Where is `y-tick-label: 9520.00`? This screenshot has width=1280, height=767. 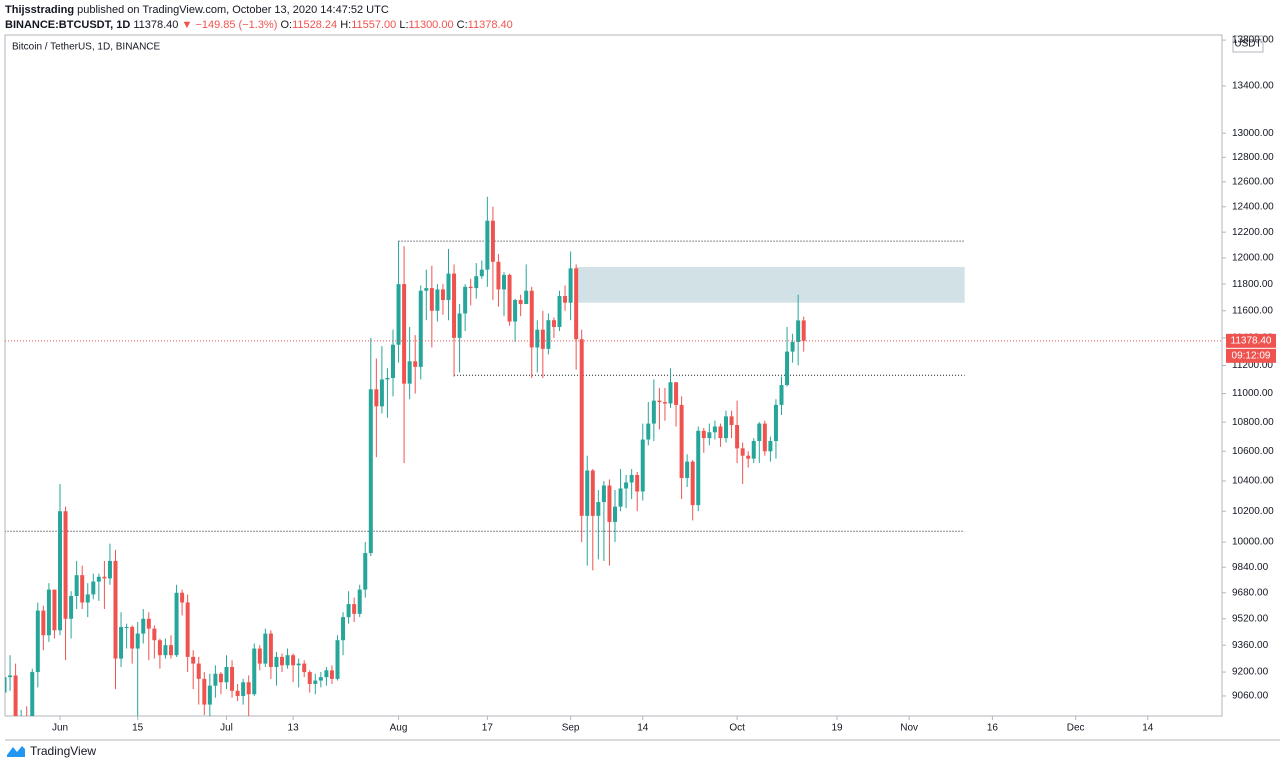
y-tick-label: 9520.00 is located at coordinates (1250, 618).